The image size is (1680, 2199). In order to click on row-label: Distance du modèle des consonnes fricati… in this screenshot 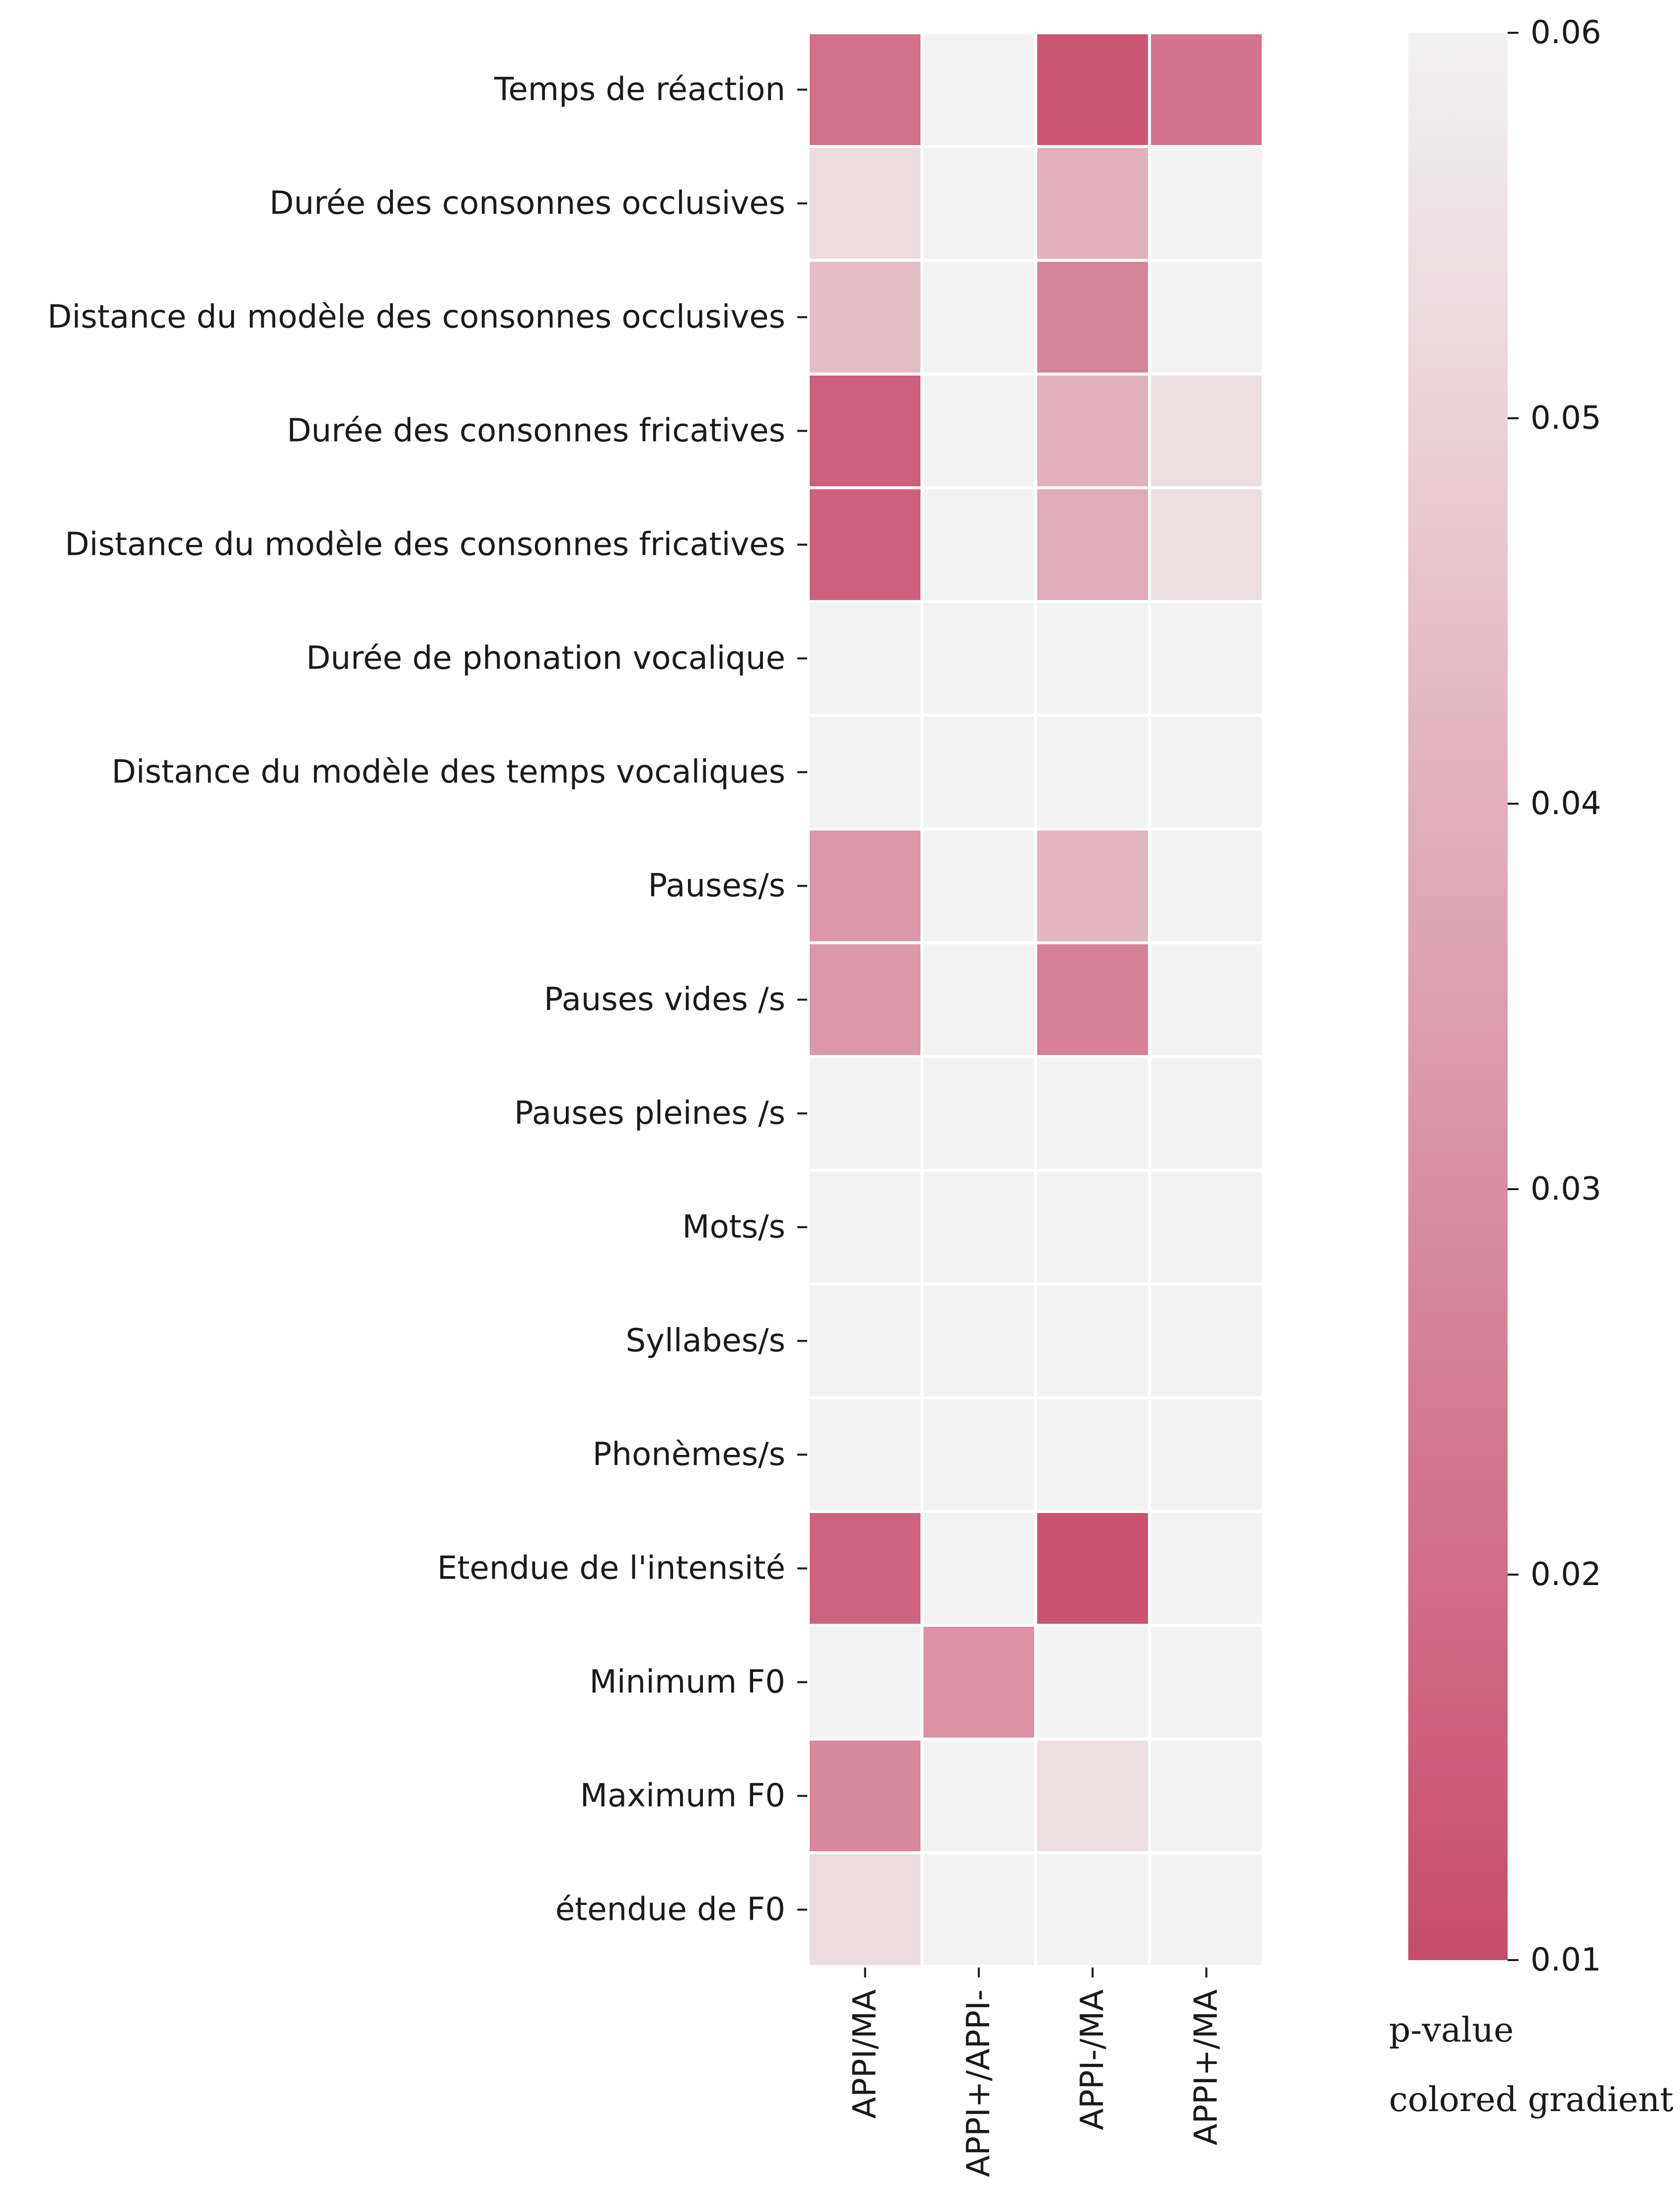, I will do `click(425, 545)`.